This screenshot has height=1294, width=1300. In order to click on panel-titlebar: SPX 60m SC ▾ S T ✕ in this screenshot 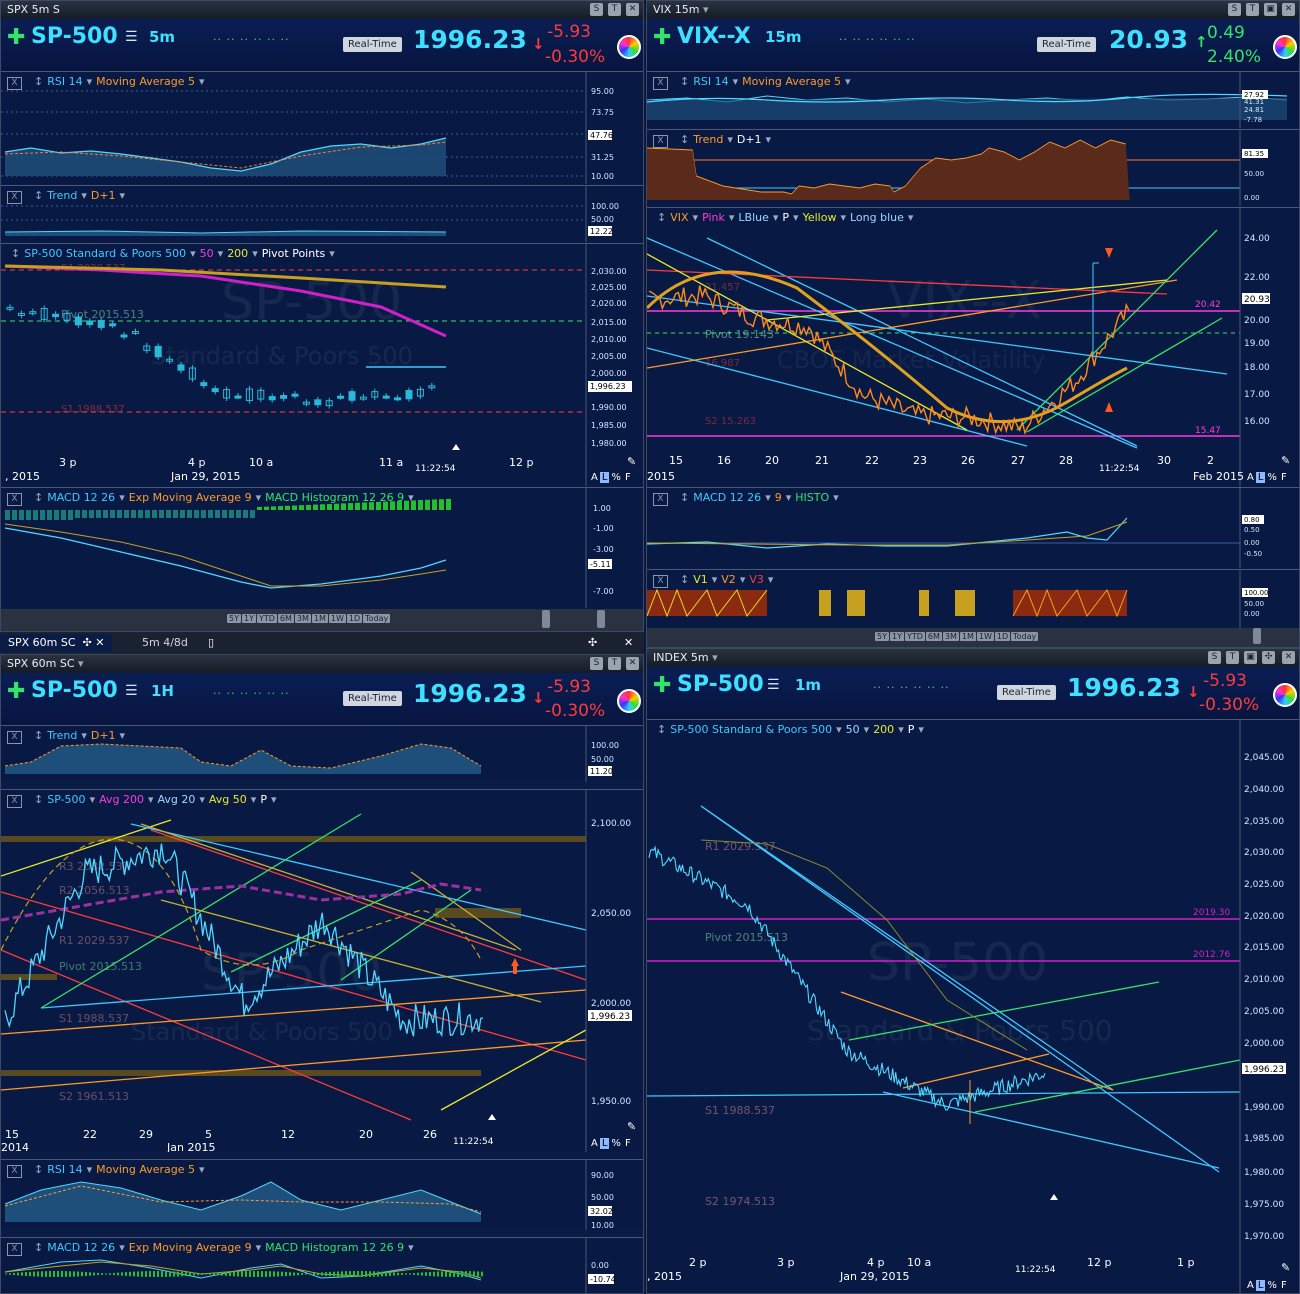, I will do `click(322, 664)`.